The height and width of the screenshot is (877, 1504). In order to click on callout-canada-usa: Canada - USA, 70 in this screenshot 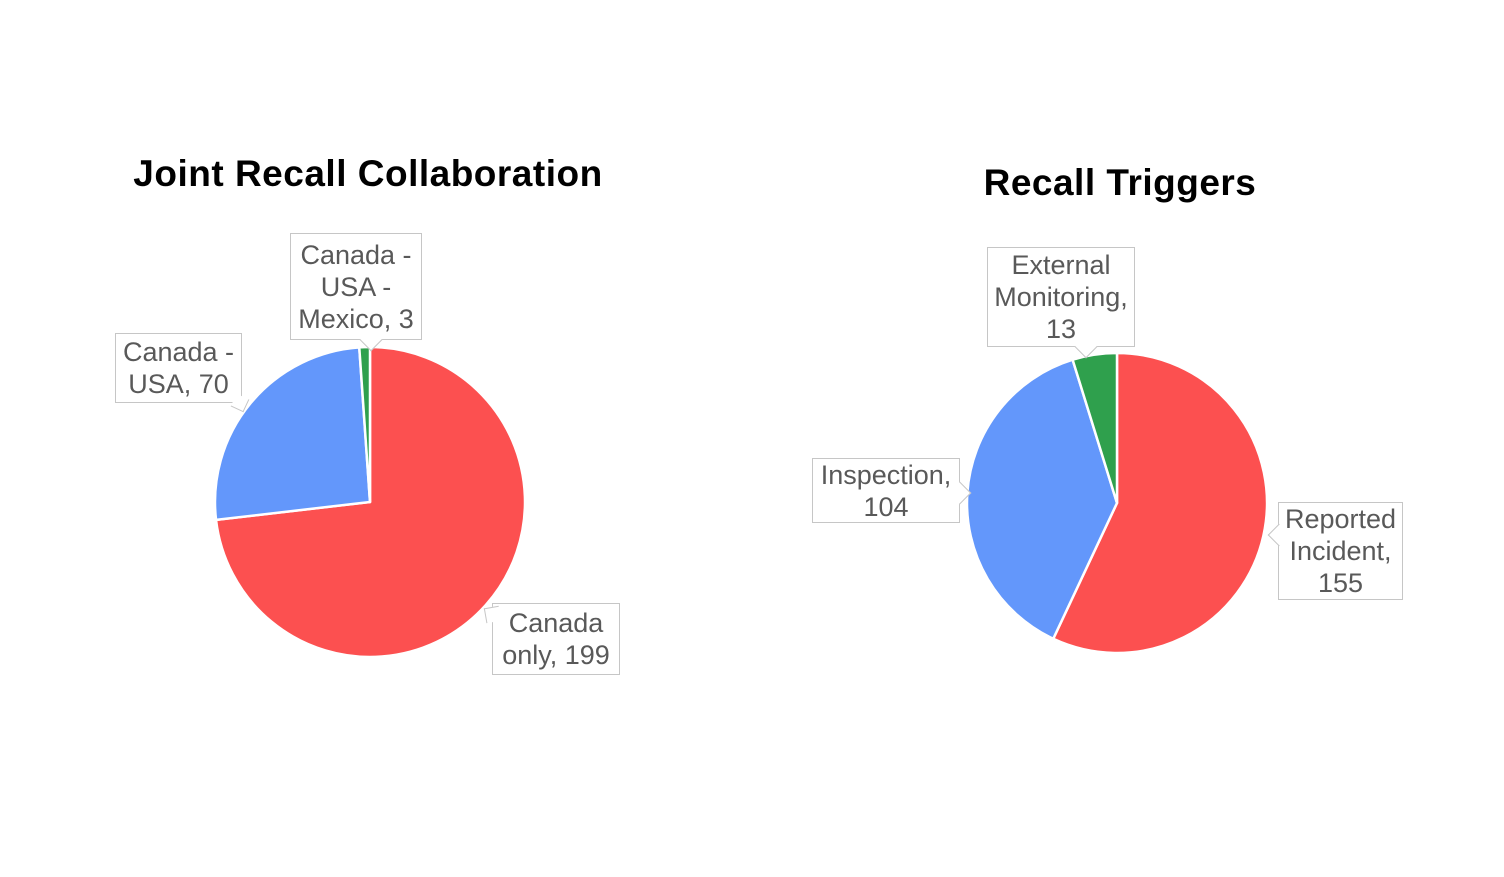, I will do `click(182, 373)`.